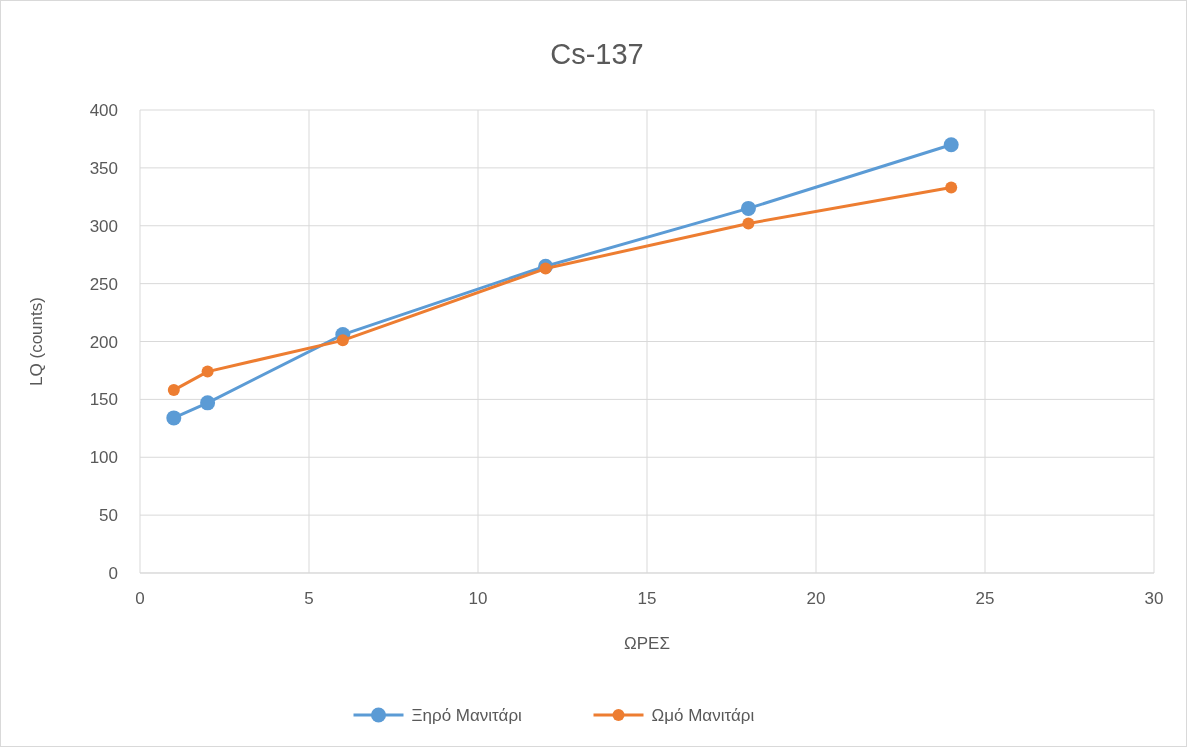 This screenshot has height=747, width=1187. Describe the element at coordinates (103, 458) in the screenshot. I see `y-tick-label: 100` at that location.